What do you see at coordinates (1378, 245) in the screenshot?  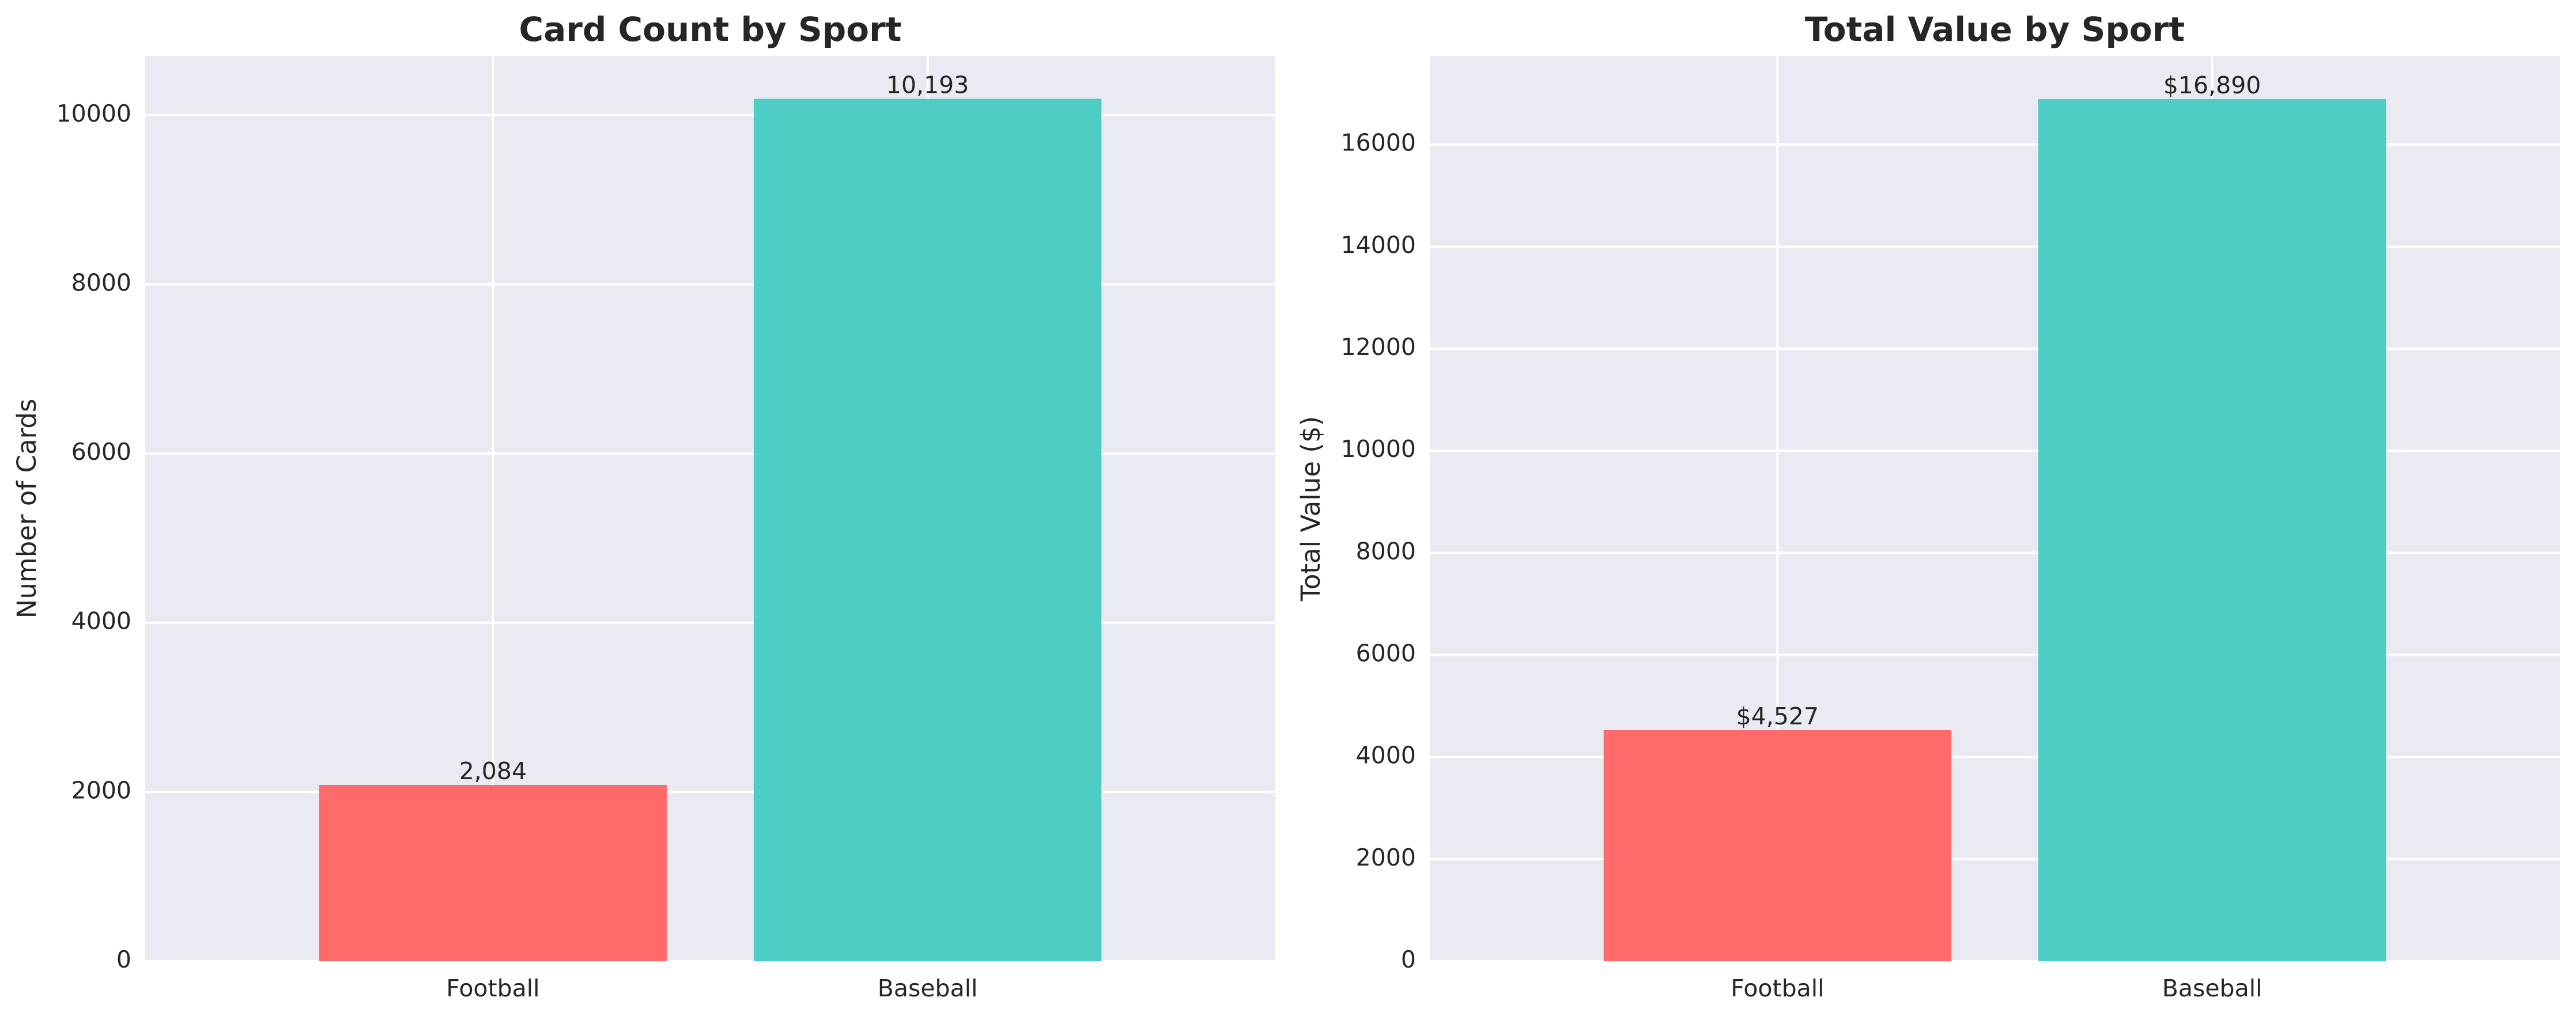 I see `y-tick-label: 14000` at bounding box center [1378, 245].